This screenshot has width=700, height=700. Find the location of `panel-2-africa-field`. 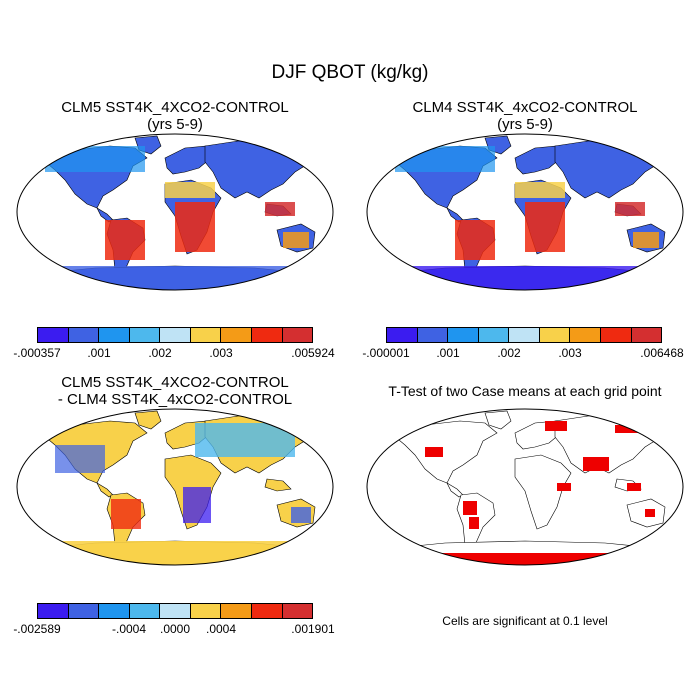

panel-2-africa-field is located at coordinates (545, 227).